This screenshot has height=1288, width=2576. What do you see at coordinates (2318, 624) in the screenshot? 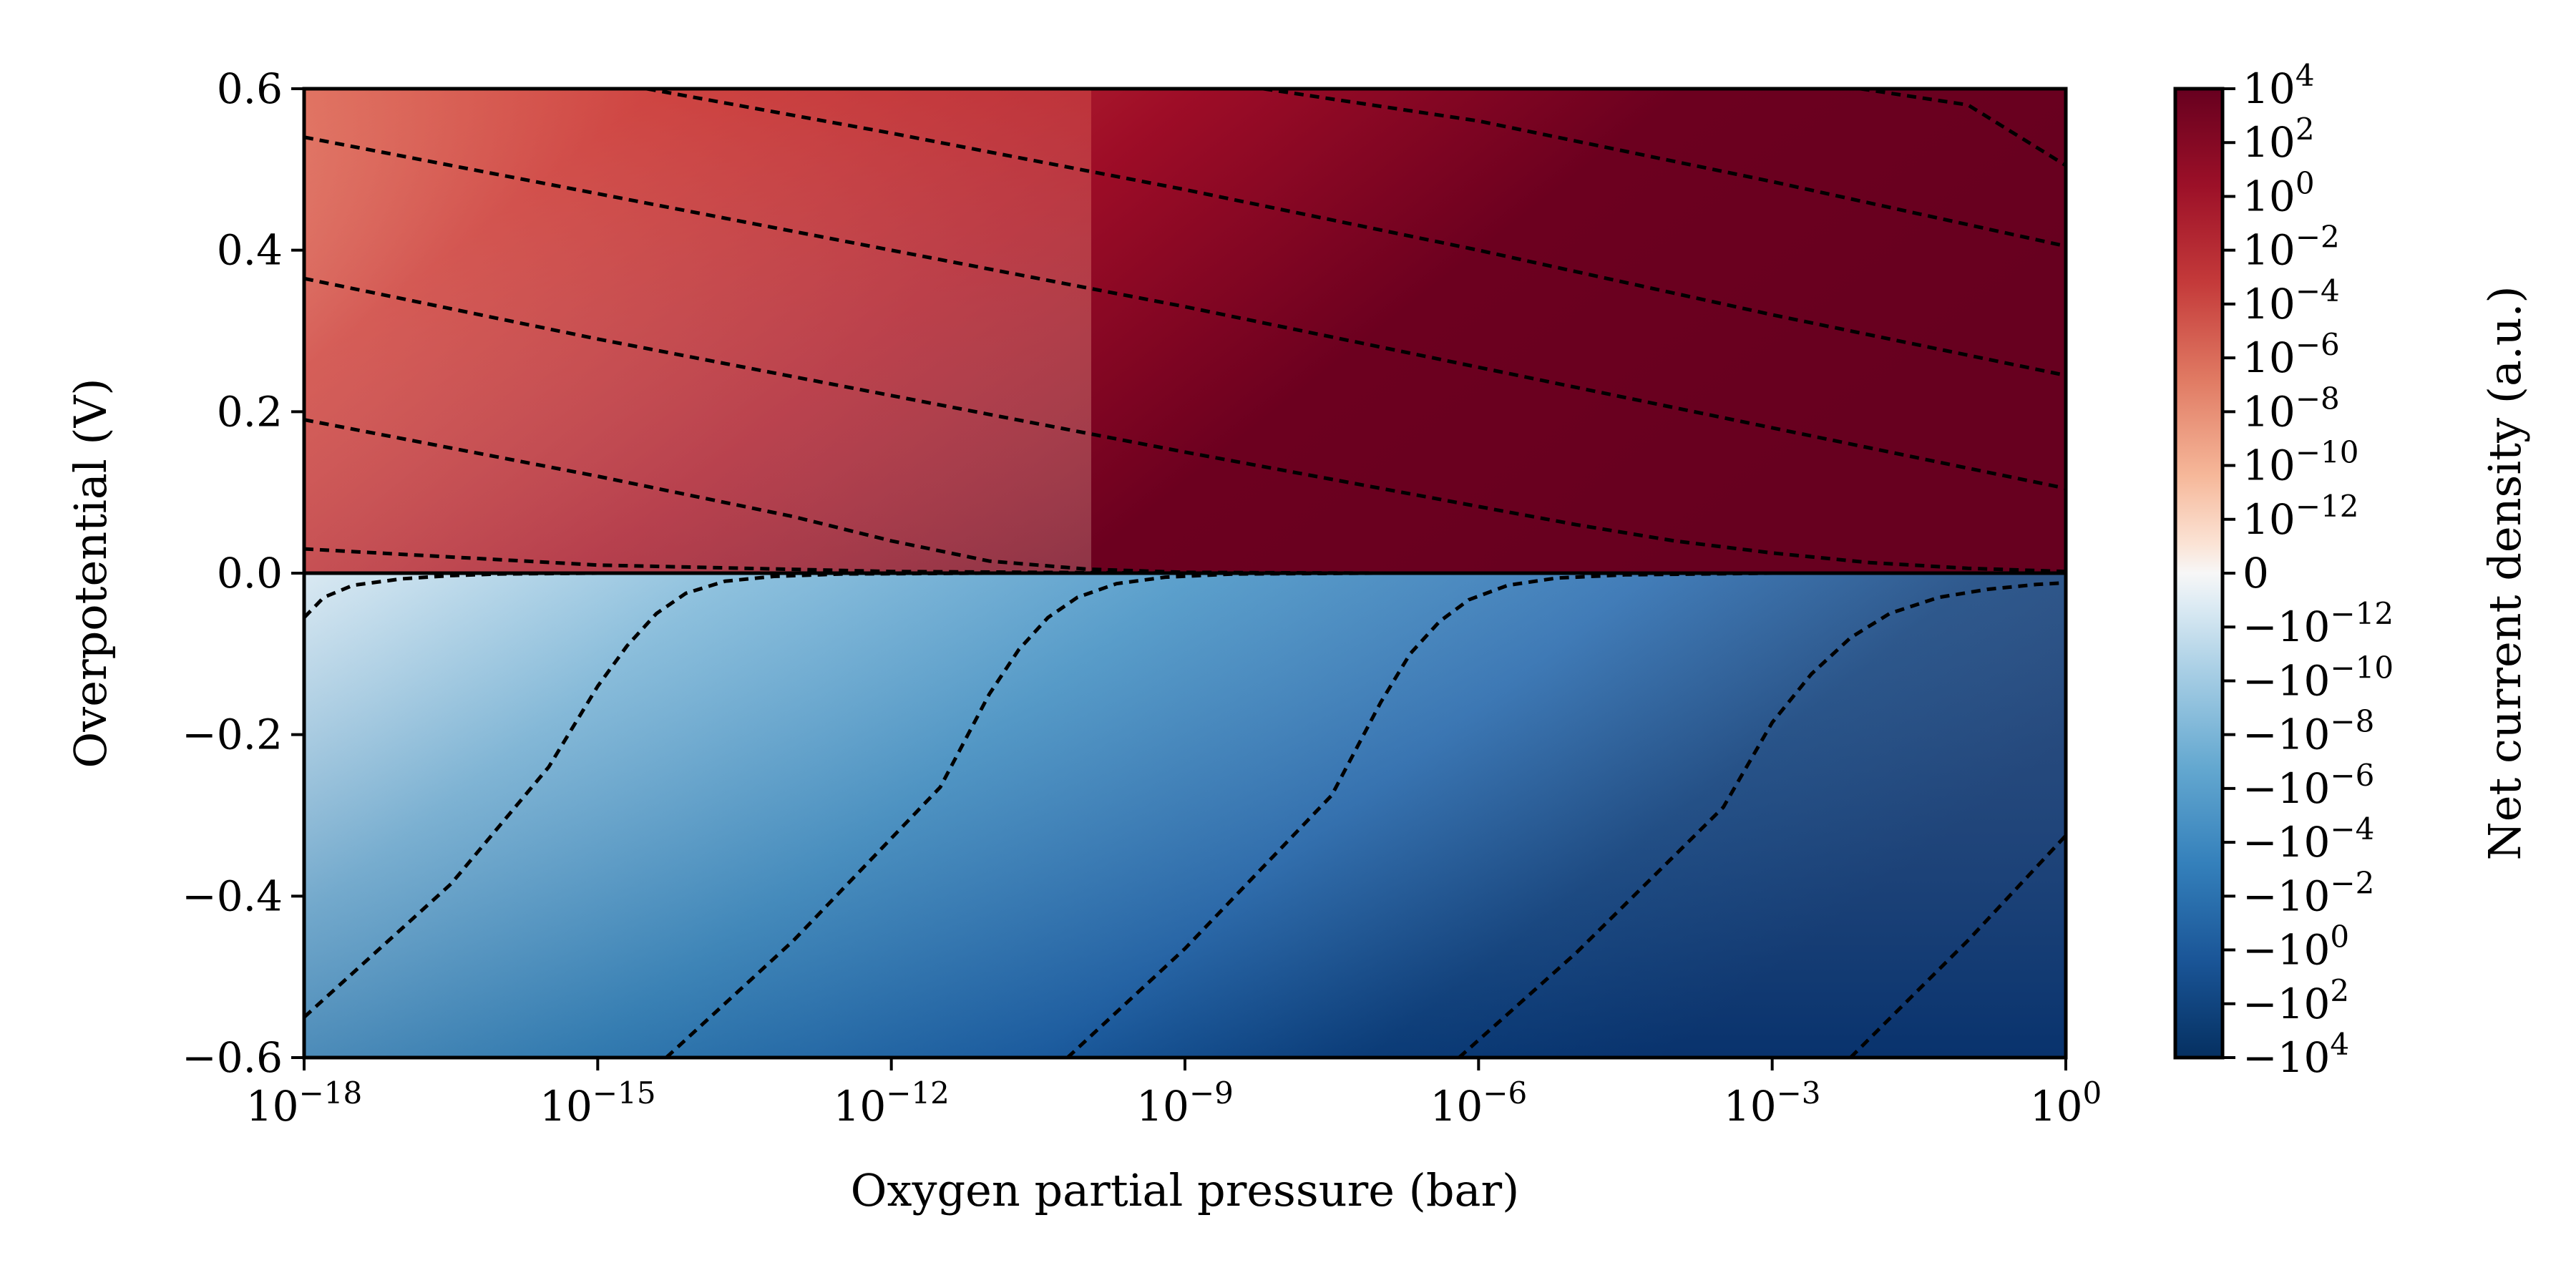
I see `colorbar-tick-label: −10−12` at bounding box center [2318, 624].